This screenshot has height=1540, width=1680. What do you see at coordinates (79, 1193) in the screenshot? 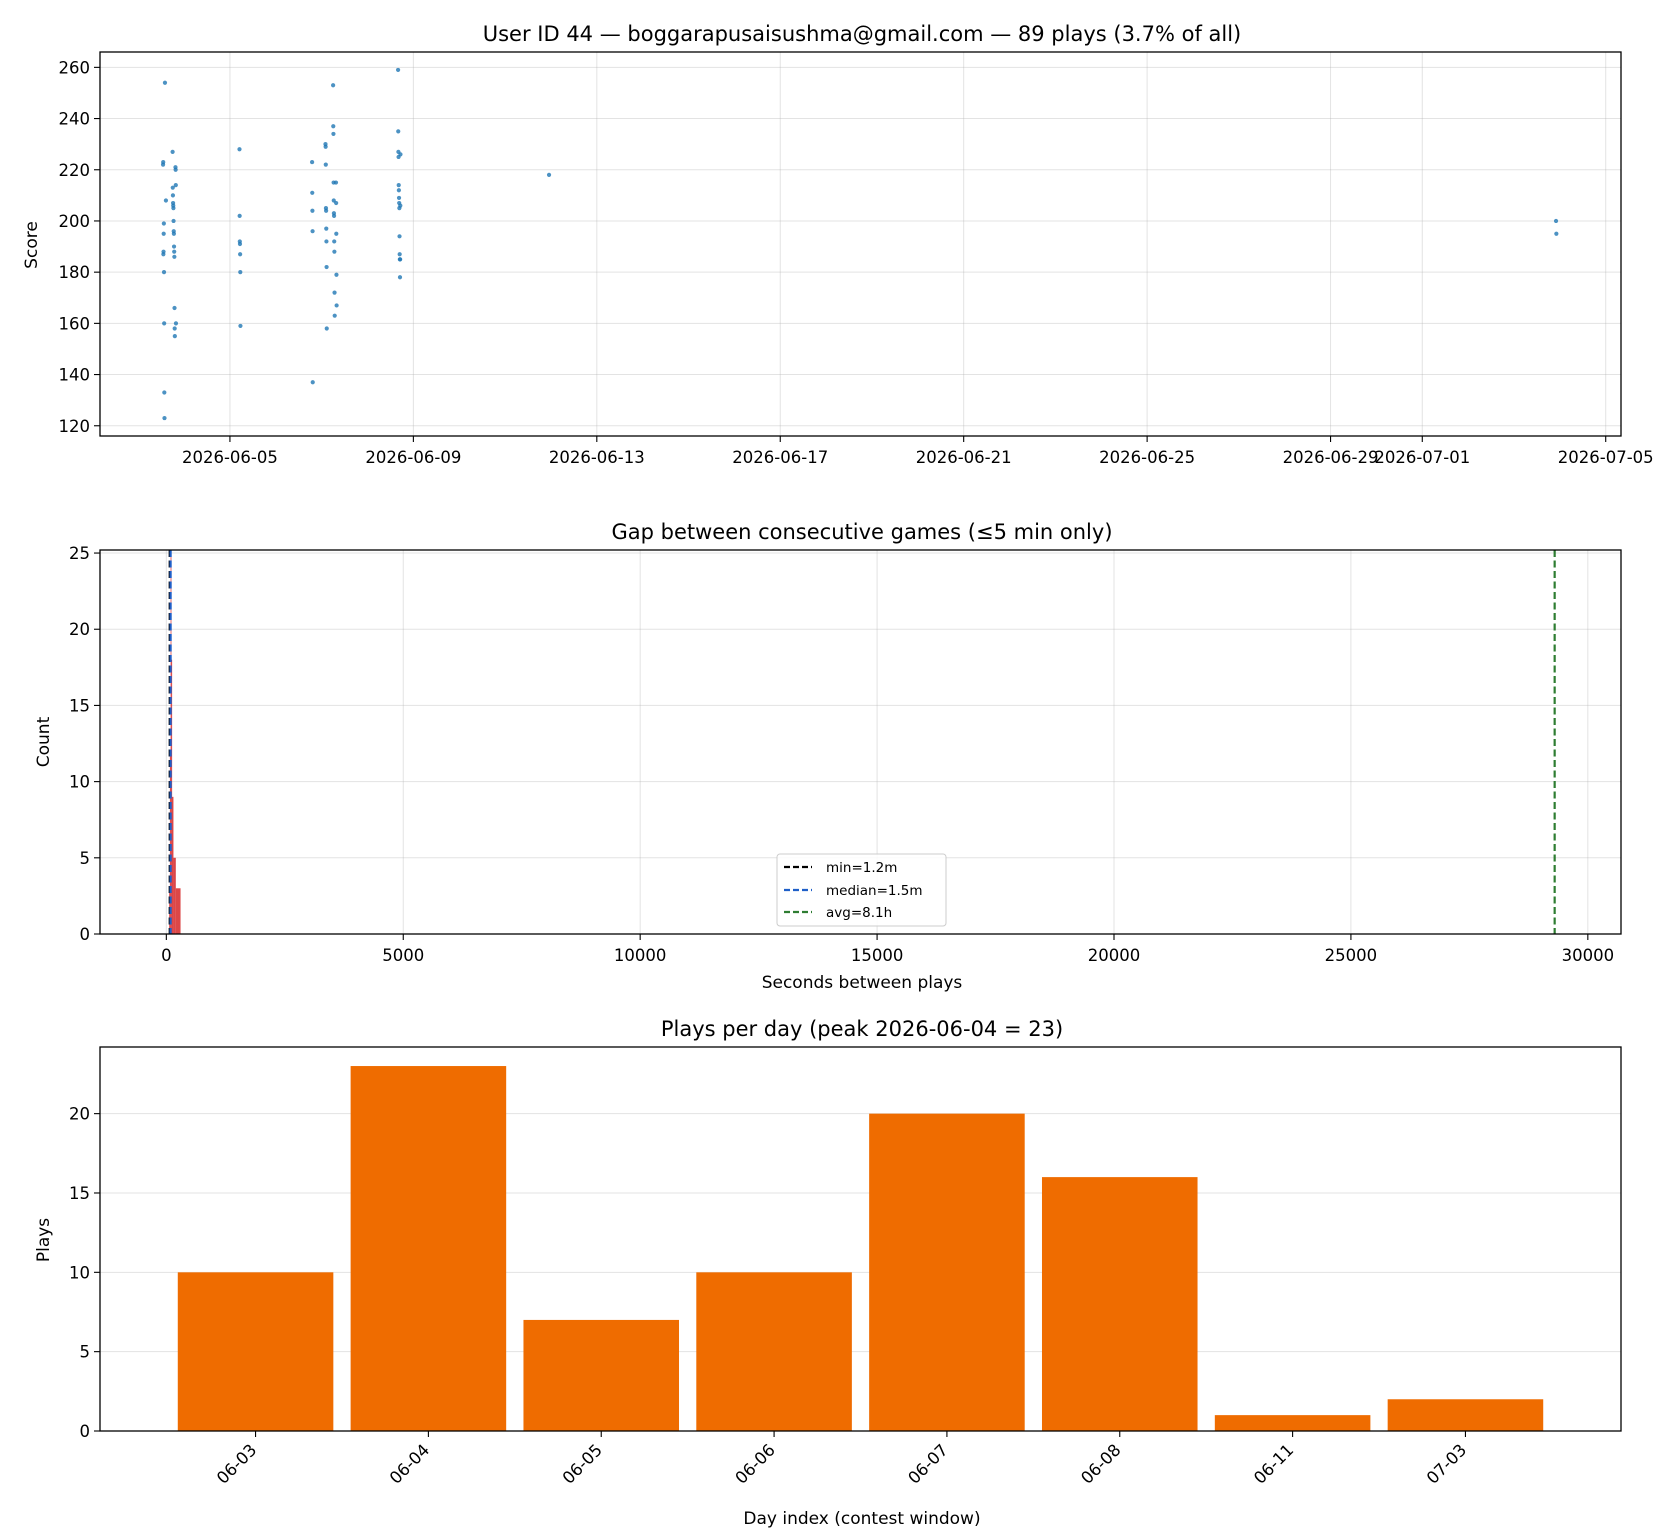
I see `bar-y-tick-label: 15` at bounding box center [79, 1193].